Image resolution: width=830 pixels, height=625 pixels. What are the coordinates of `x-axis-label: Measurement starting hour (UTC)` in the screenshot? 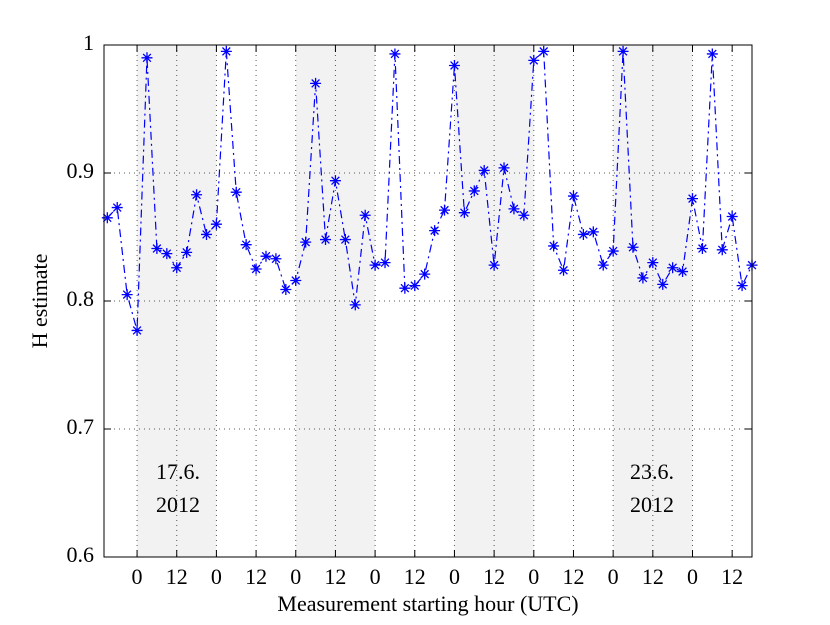 It's located at (427, 603).